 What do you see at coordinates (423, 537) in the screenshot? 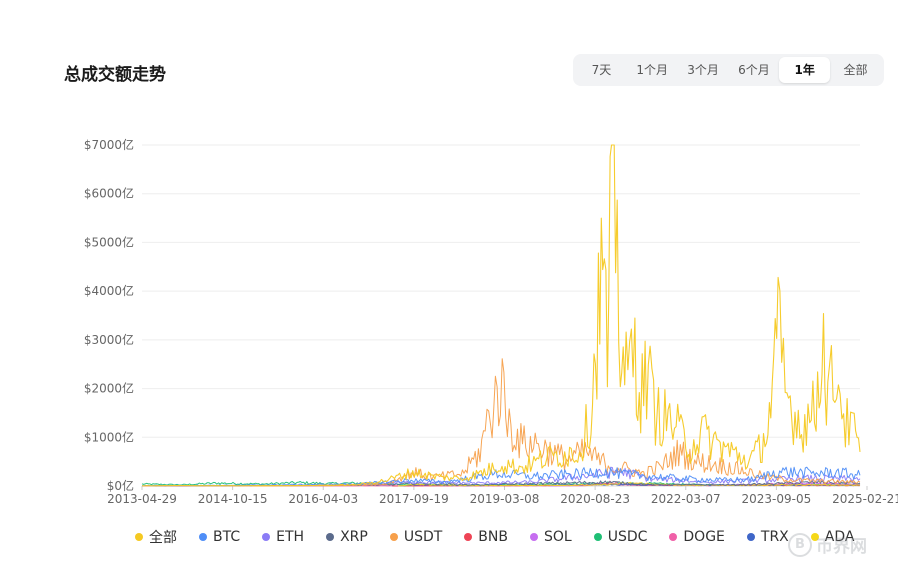
I see `legend-label: USDT` at bounding box center [423, 537].